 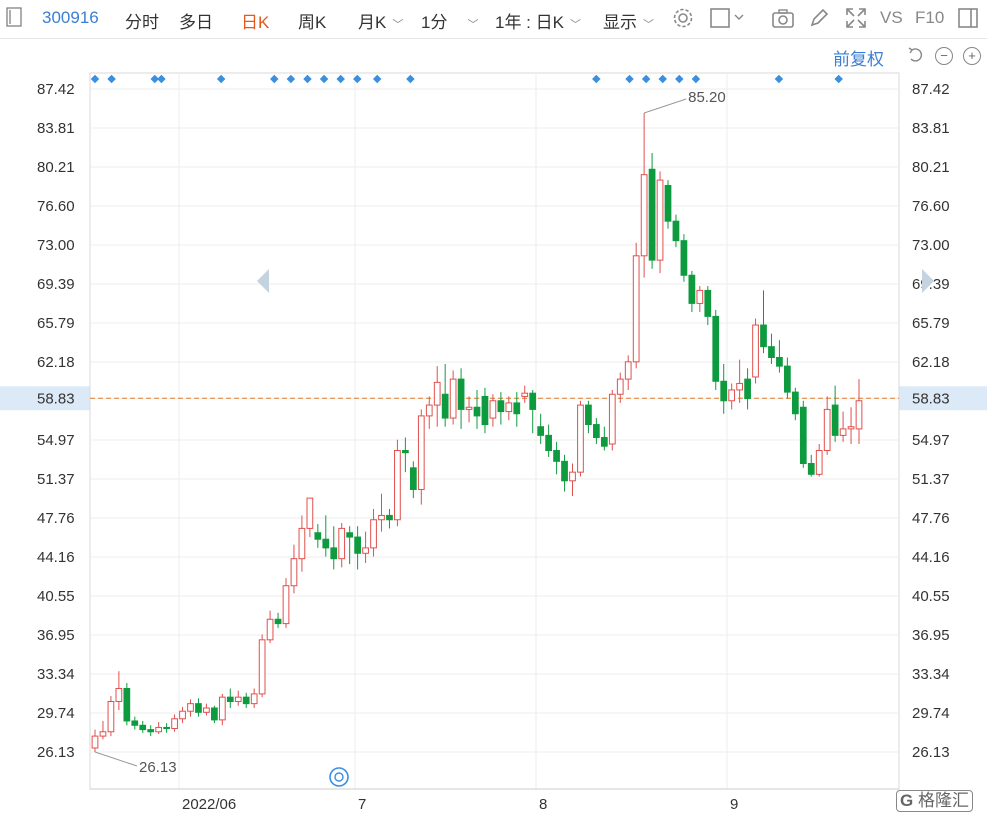 What do you see at coordinates (858, 59) in the screenshot?
I see `adjust-mode-button: 前复权` at bounding box center [858, 59].